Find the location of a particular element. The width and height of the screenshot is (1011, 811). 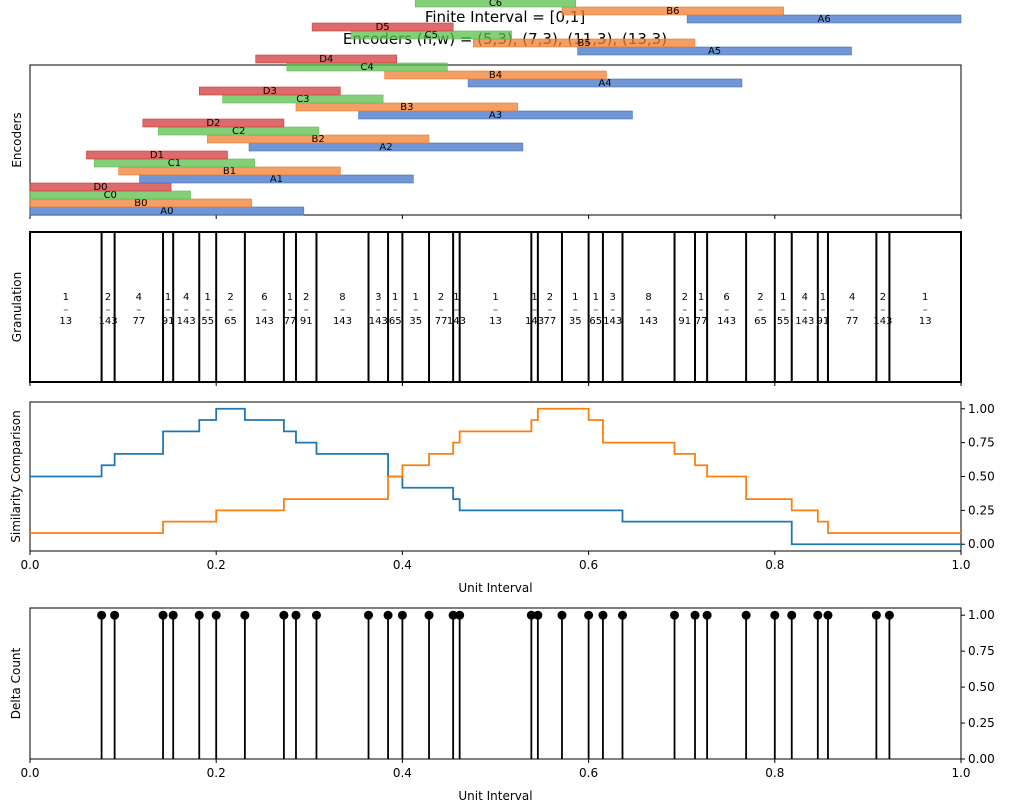

delta-xtick-label-4: 0.8 is located at coordinates (774, 773).